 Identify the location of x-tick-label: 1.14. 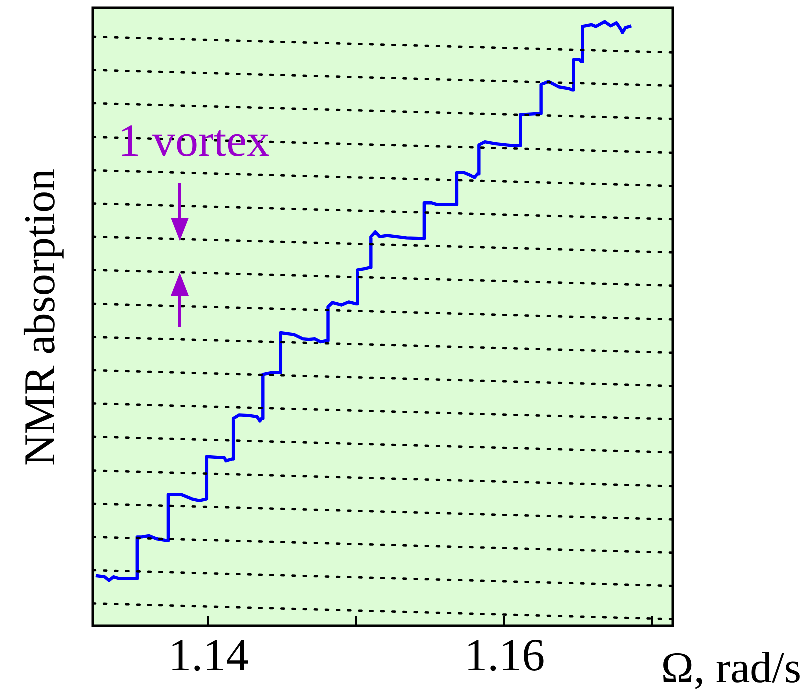
(209, 655).